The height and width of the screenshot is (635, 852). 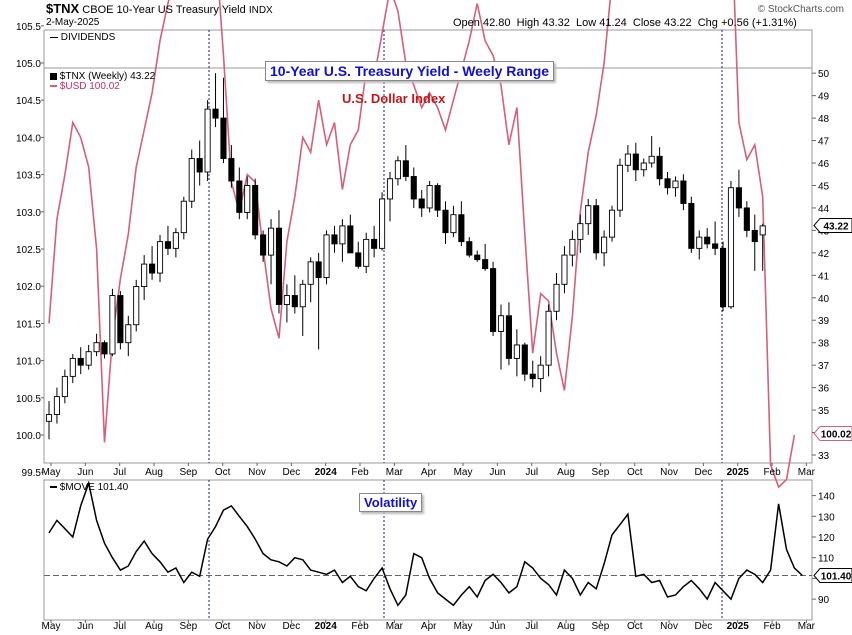 I want to click on usd-tick-label: 100.0, so click(x=28, y=436).